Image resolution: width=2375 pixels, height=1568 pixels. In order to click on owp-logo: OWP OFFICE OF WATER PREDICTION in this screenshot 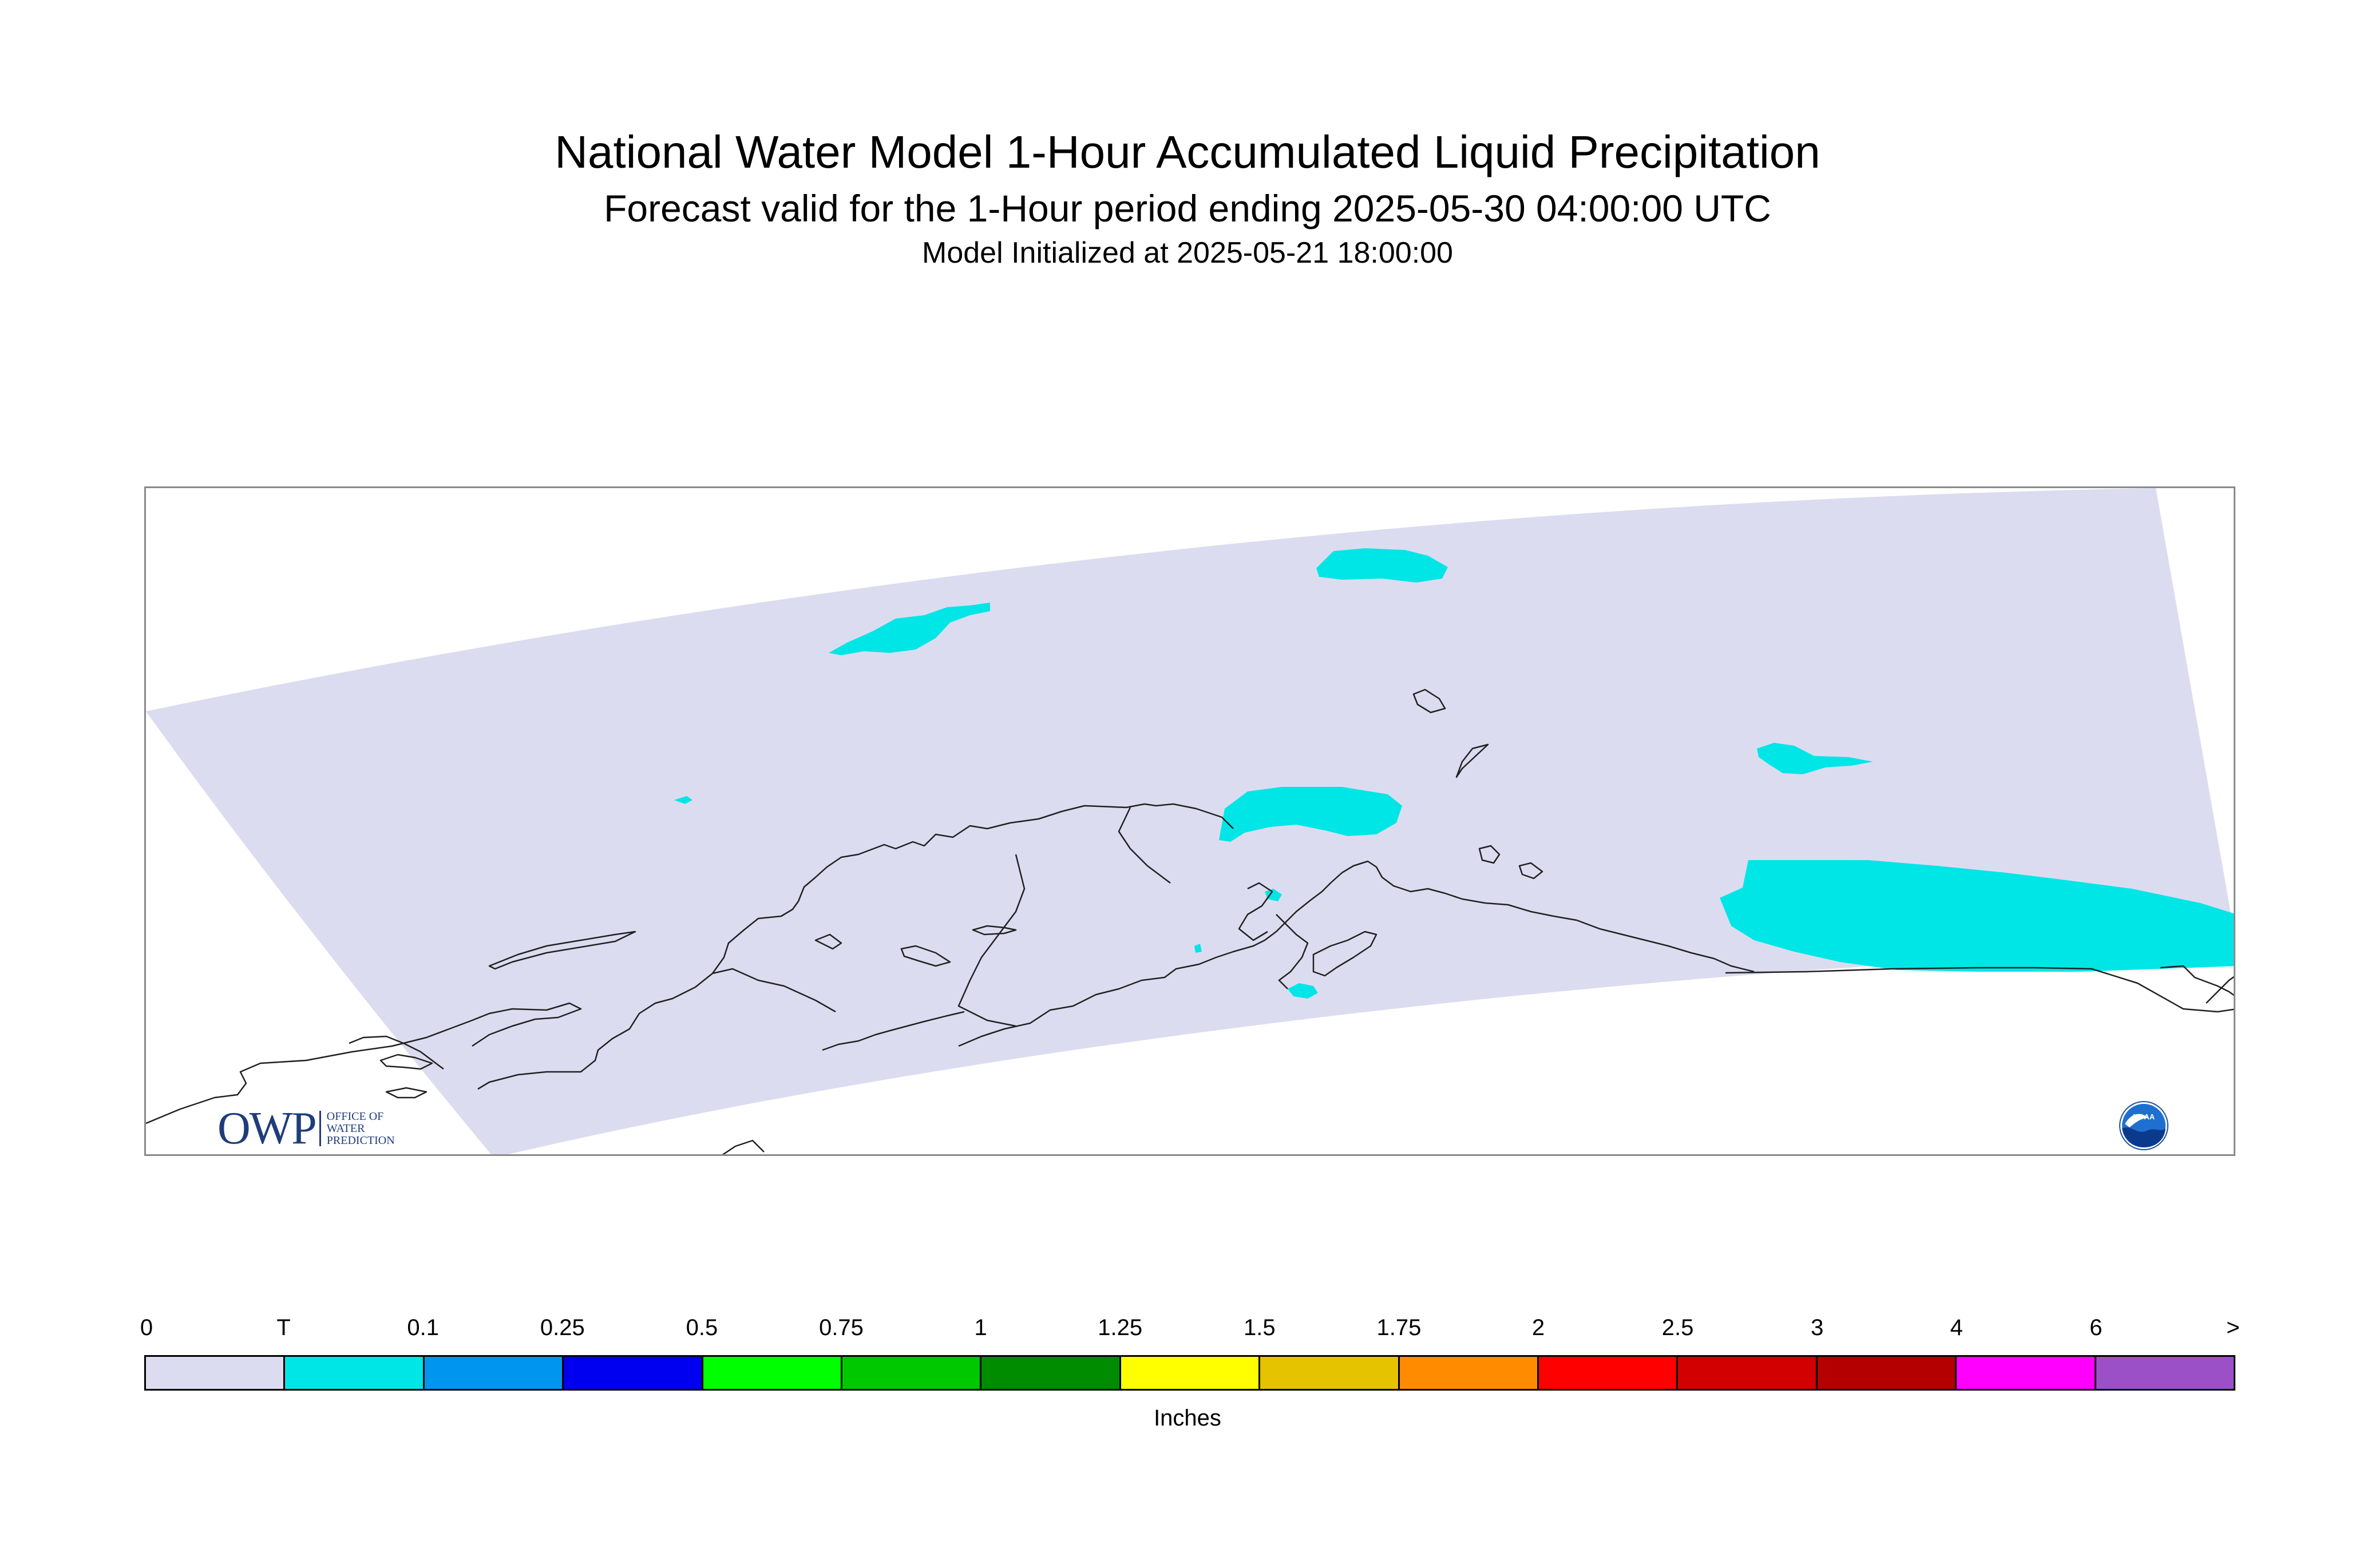, I will do `click(306, 1128)`.